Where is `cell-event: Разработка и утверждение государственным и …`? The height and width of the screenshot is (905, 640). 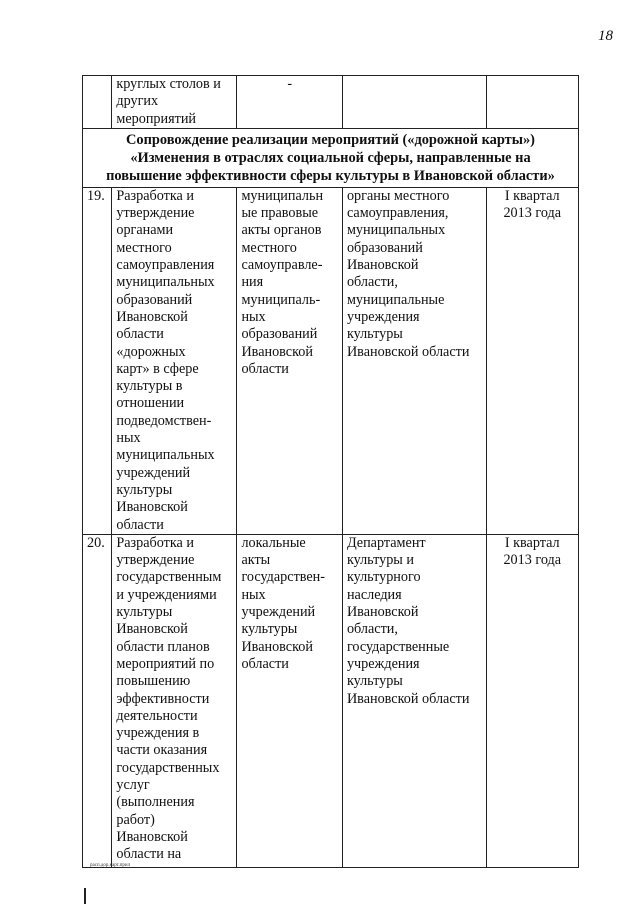
cell-event: Разработка и утверждение государственным и … is located at coordinates (174, 700).